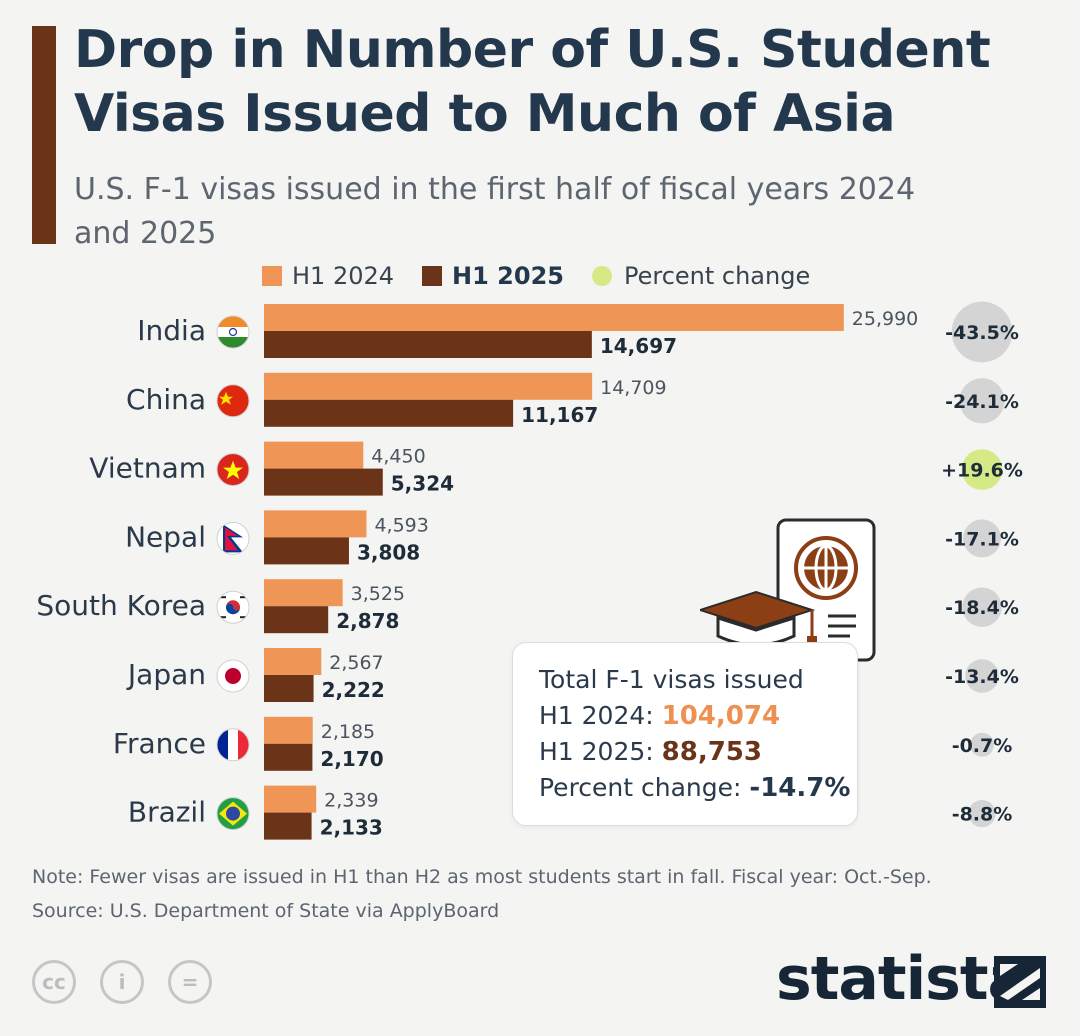 This screenshot has width=1080, height=1036. Describe the element at coordinates (554, 317) in the screenshot. I see `bar-h1-2024-india` at that location.